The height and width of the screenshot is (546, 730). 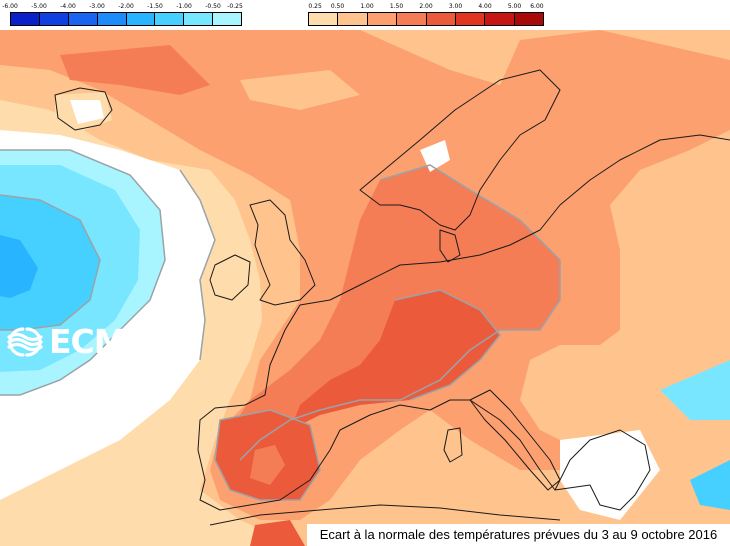 What do you see at coordinates (395, 360) in the screenshot?
I see `warm-anomaly-zone-200-central` at bounding box center [395, 360].